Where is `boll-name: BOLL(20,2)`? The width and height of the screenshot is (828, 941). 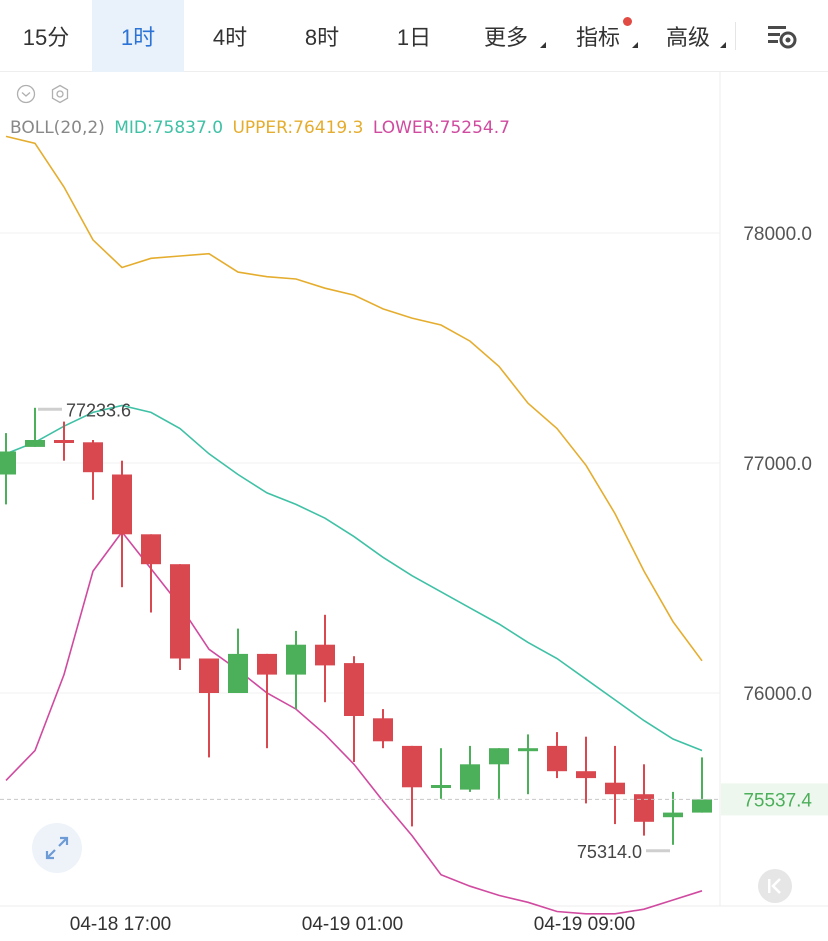 boll-name: BOLL(20,2) is located at coordinates (57, 128).